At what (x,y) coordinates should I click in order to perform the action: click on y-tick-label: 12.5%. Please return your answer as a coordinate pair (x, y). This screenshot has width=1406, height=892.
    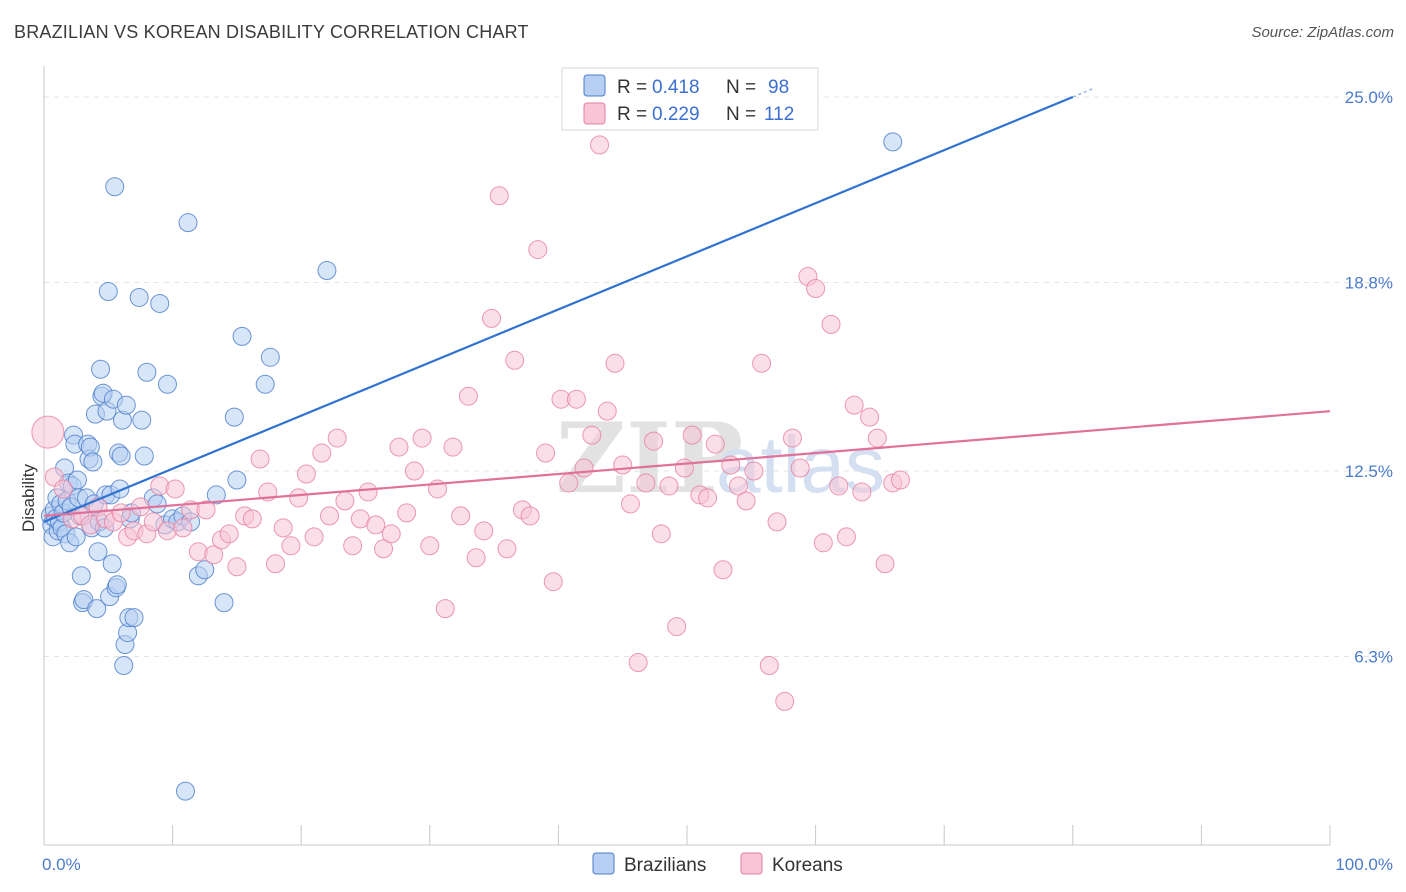
    Looking at the image, I should click on (1369, 471).